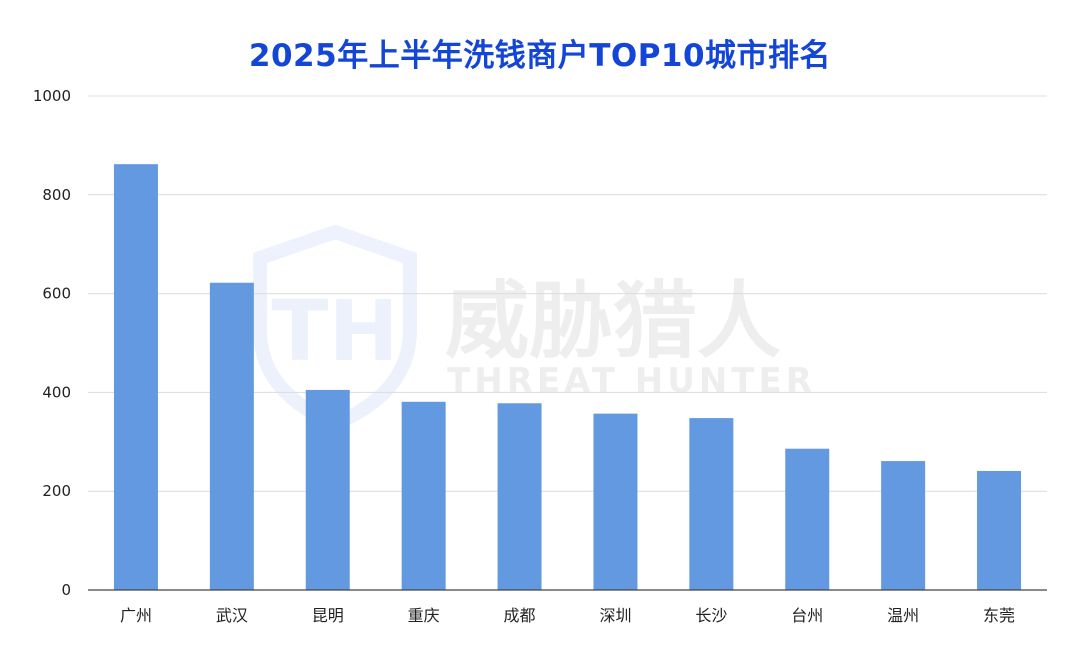 The width and height of the screenshot is (1080, 656). Describe the element at coordinates (903, 615) in the screenshot. I see `x-category-label: 温州` at that location.